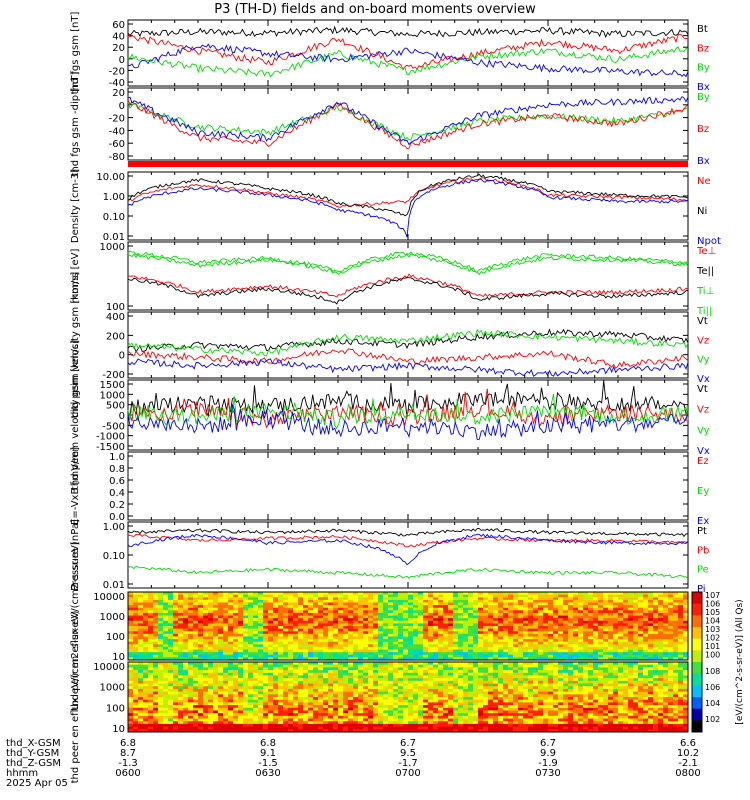  I want to click on legend-ne: Ne, so click(704, 181).